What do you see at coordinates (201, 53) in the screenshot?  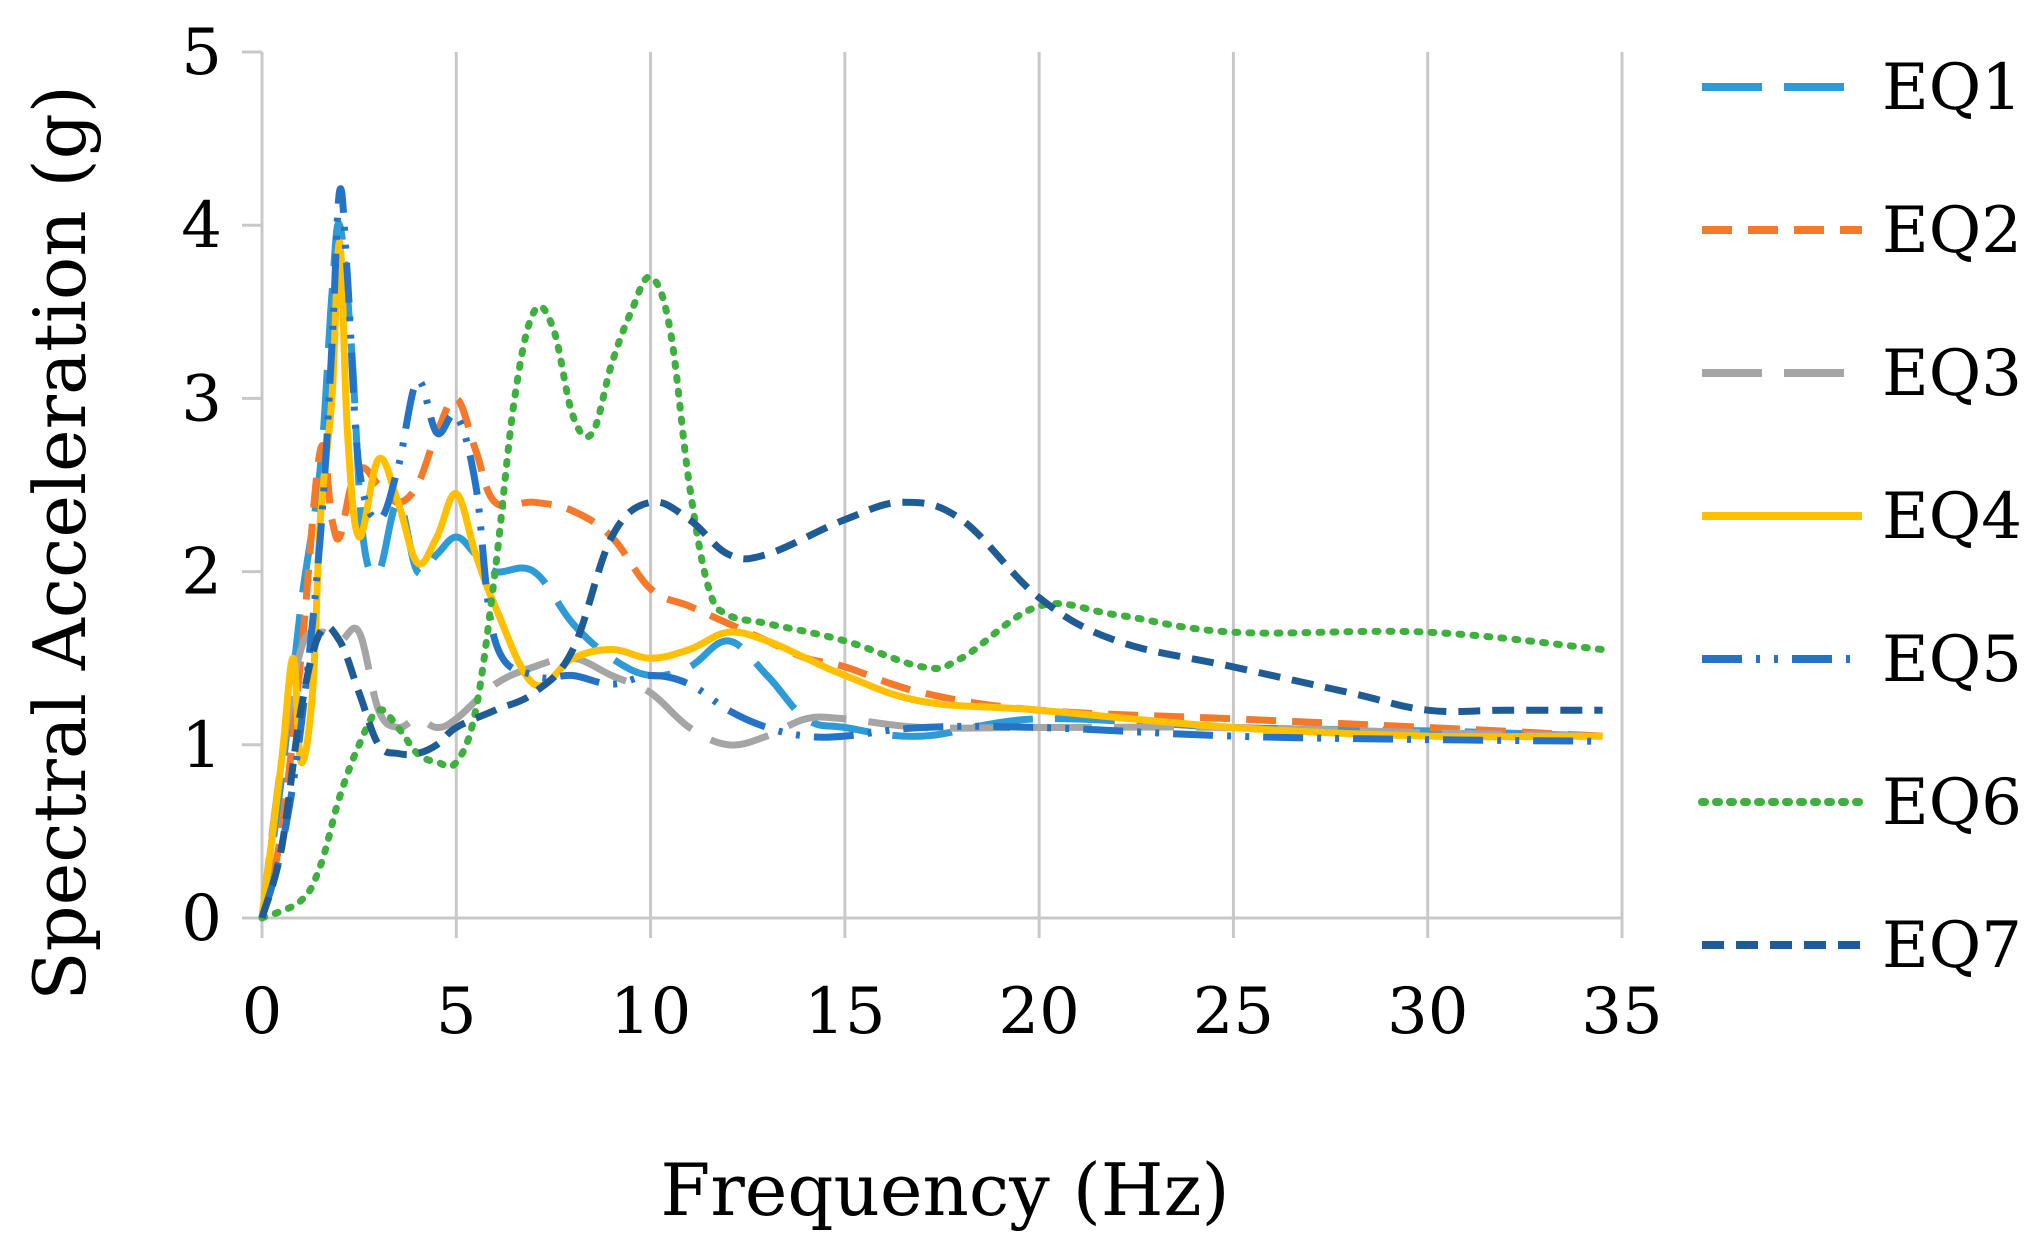 I see `y-tick-label: 5` at bounding box center [201, 53].